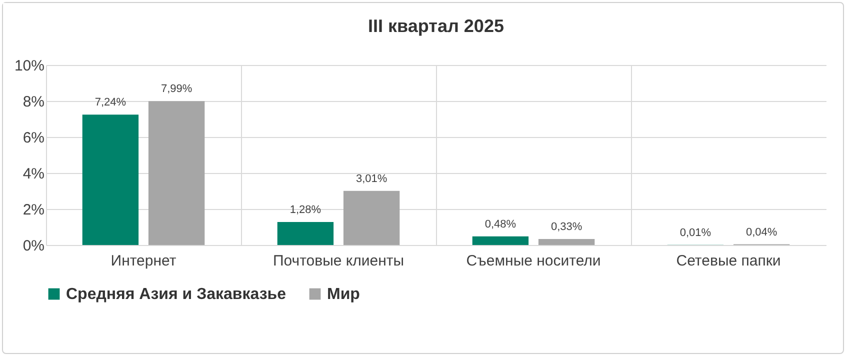 The width and height of the screenshot is (848, 358). Describe the element at coordinates (338, 261) in the screenshot. I see `x-tick-label: Почтовые клиенты` at that location.